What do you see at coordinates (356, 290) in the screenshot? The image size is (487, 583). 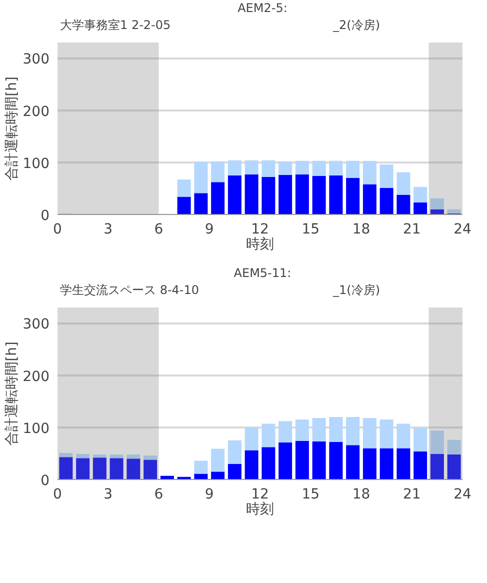 I see `text: _1(冷房)` at bounding box center [356, 290].